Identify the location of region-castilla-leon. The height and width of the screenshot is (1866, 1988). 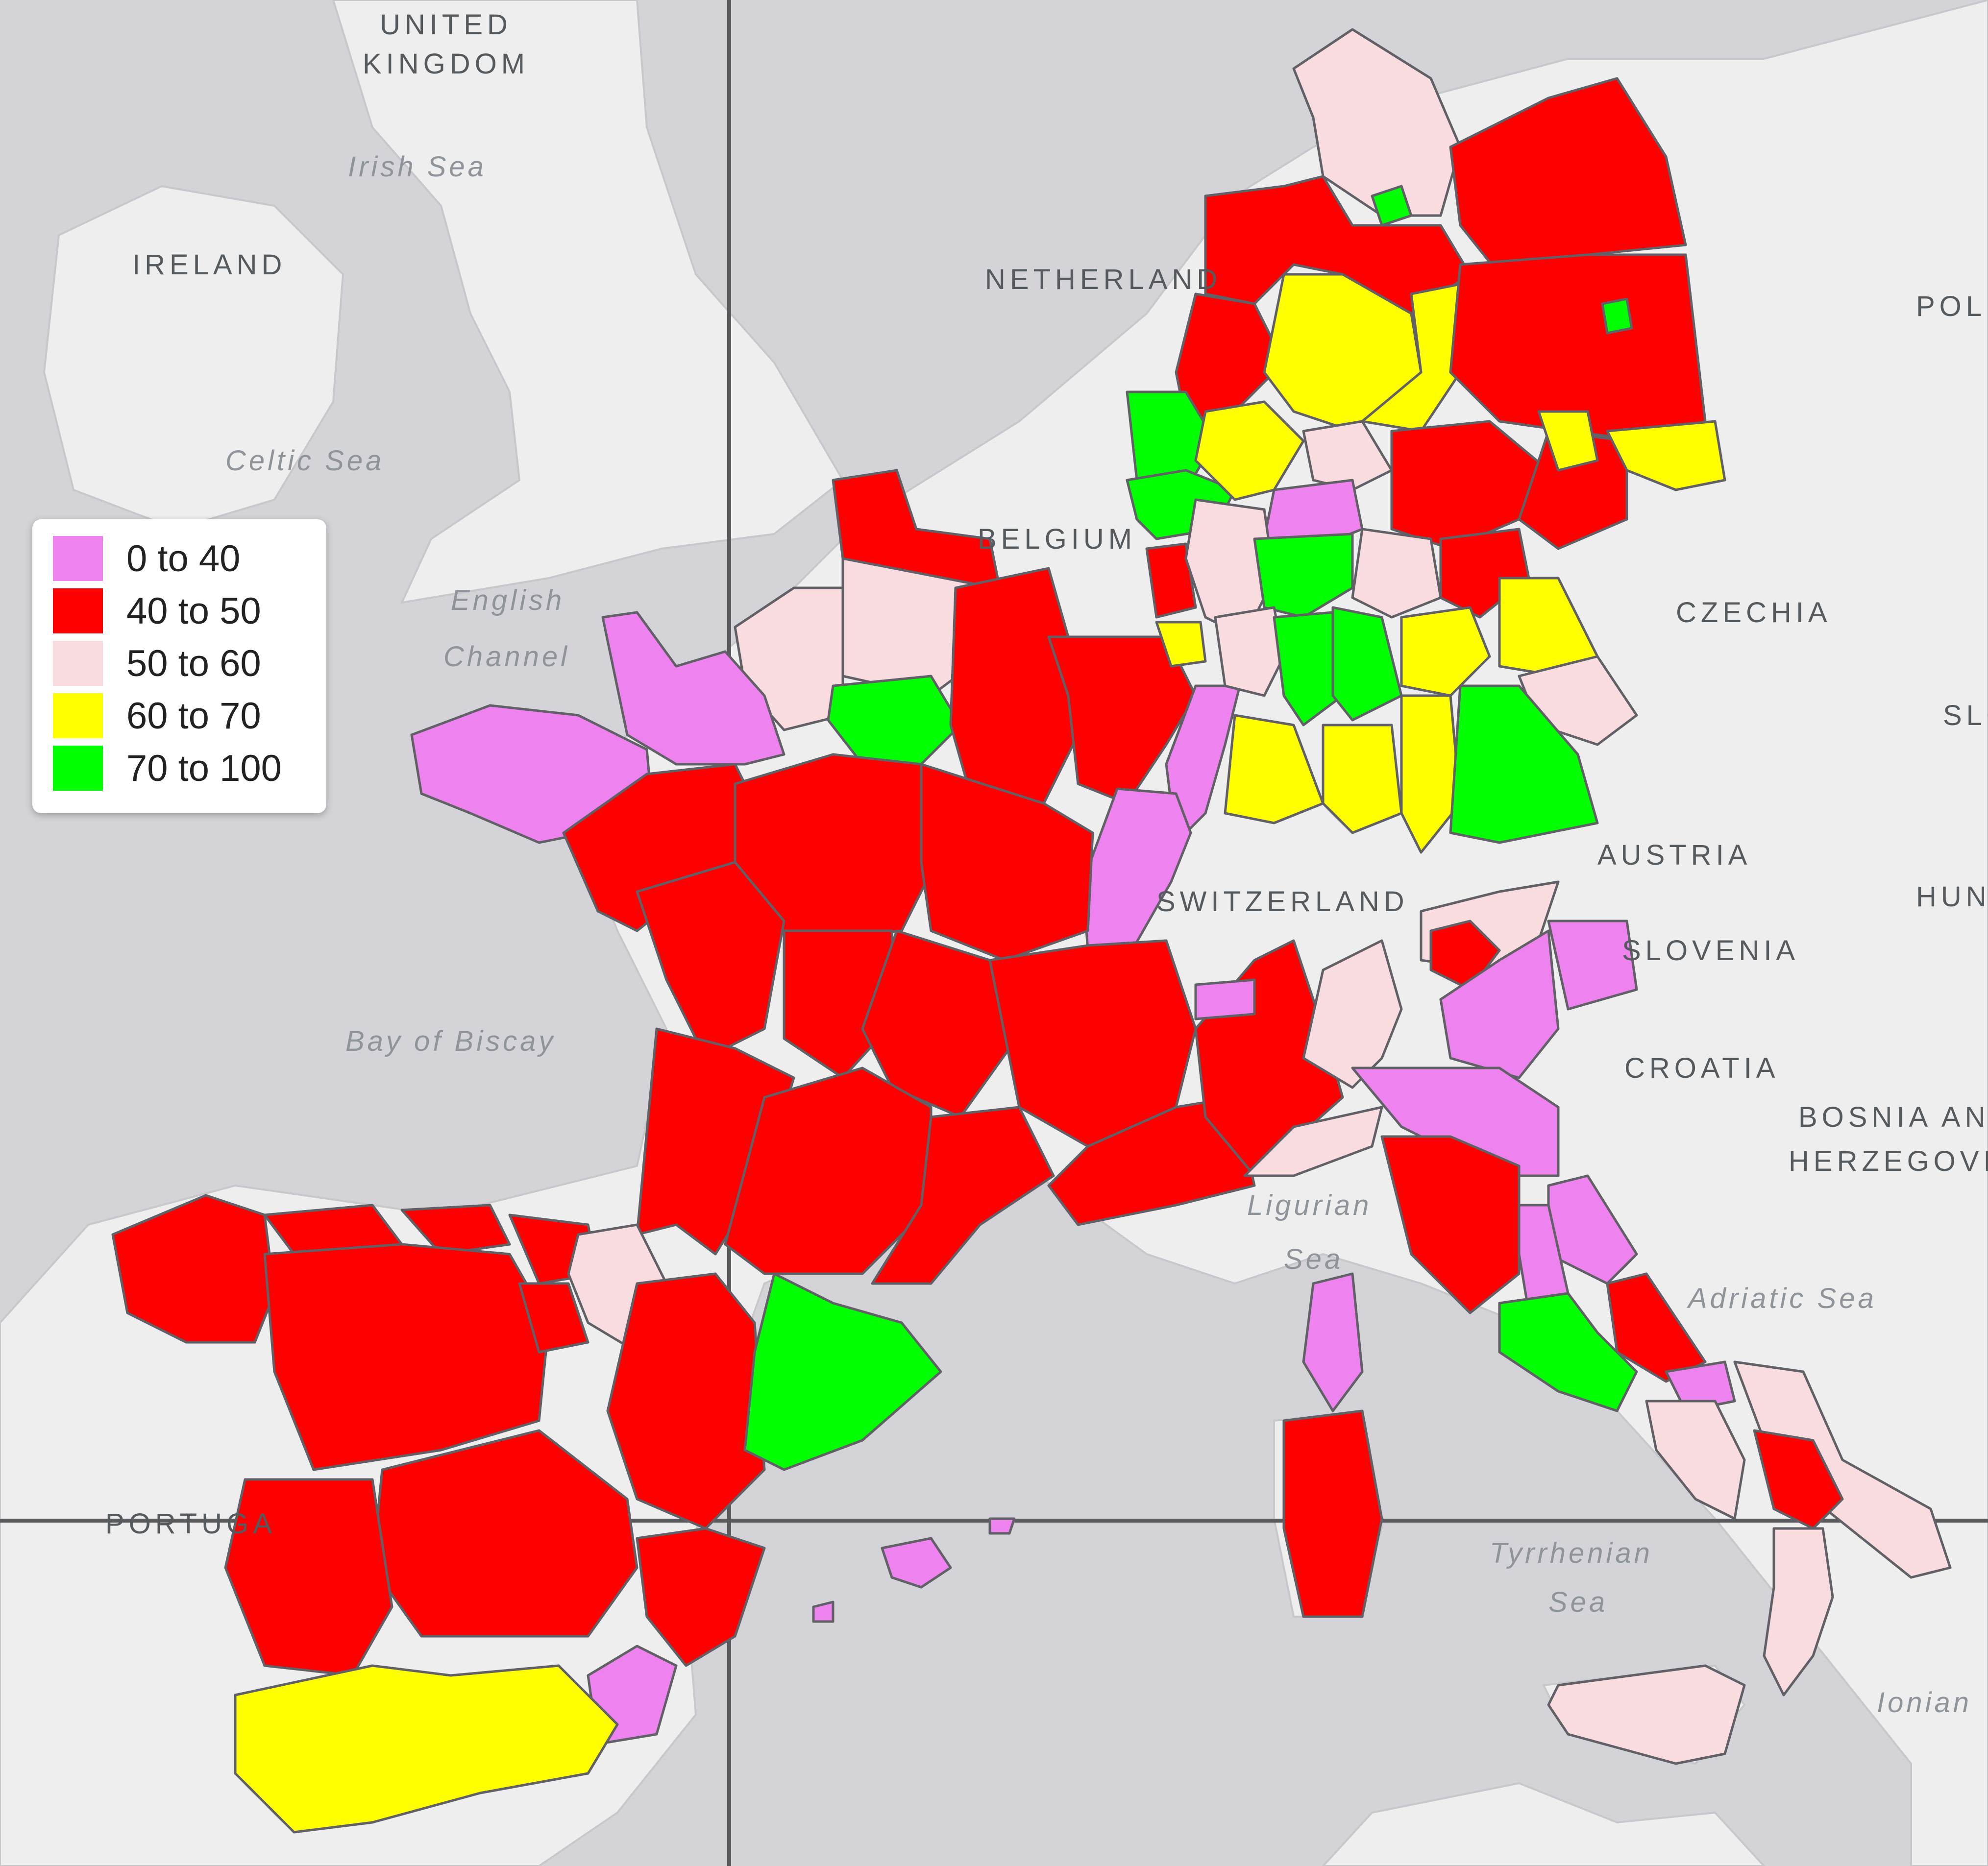
(406, 1357).